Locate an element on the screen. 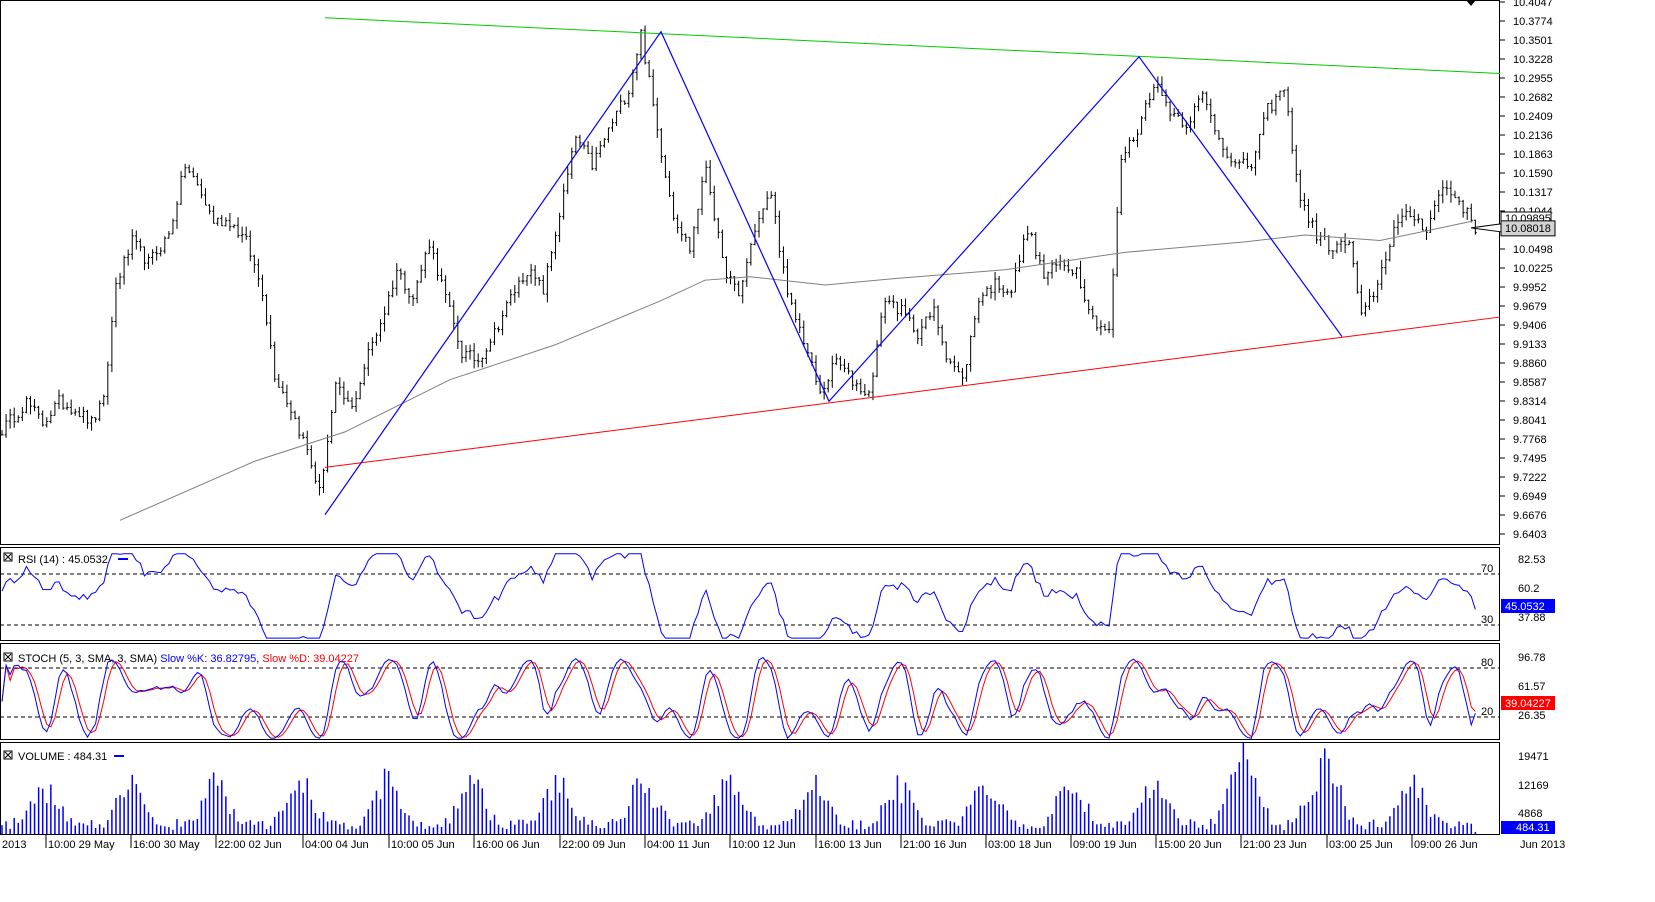 The image size is (1655, 902). rsi-marker-30: 30 is located at coordinates (1487, 620).